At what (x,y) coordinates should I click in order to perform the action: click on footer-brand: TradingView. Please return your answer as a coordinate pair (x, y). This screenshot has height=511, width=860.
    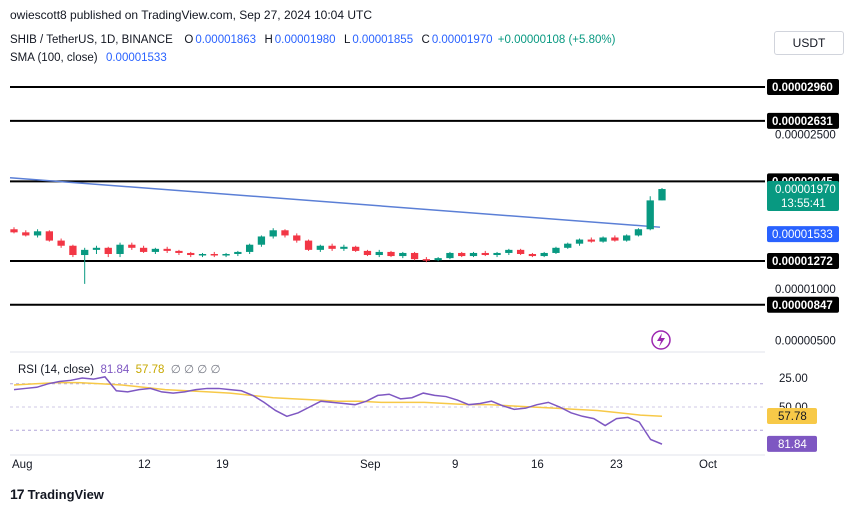
    Looking at the image, I should click on (65, 494).